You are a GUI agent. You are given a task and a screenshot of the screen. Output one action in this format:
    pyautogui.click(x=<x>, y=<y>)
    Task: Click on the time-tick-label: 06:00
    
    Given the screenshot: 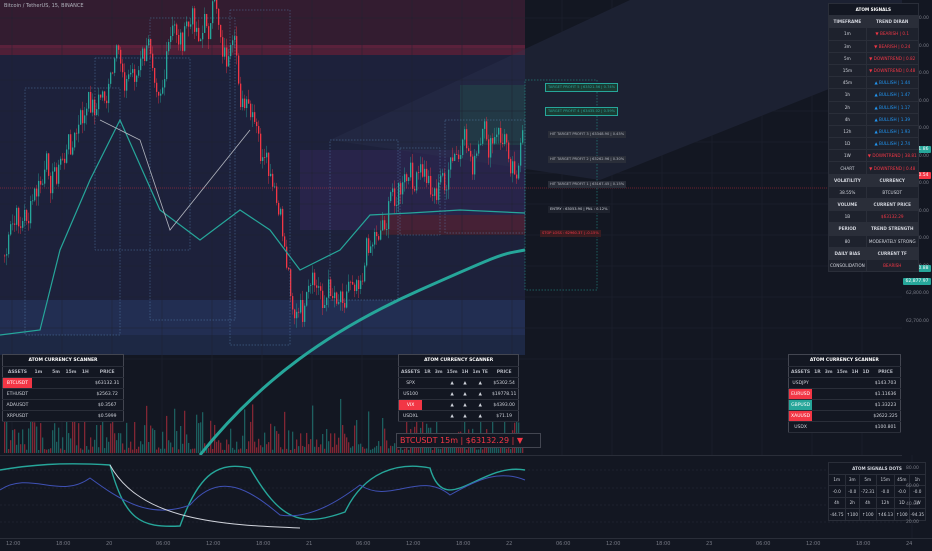 What is the action you would take?
    pyautogui.click(x=363, y=544)
    